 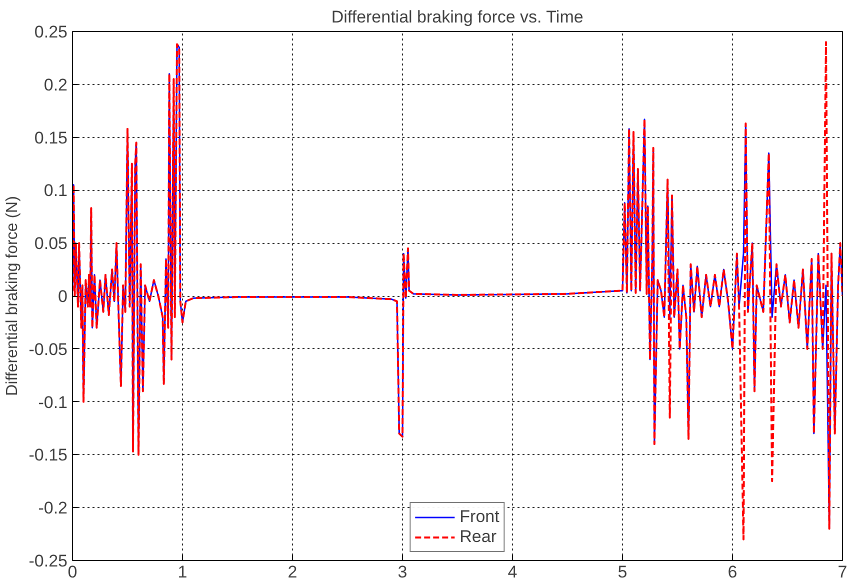 What do you see at coordinates (293, 571) in the screenshot?
I see `x-tick-label: 2` at bounding box center [293, 571].